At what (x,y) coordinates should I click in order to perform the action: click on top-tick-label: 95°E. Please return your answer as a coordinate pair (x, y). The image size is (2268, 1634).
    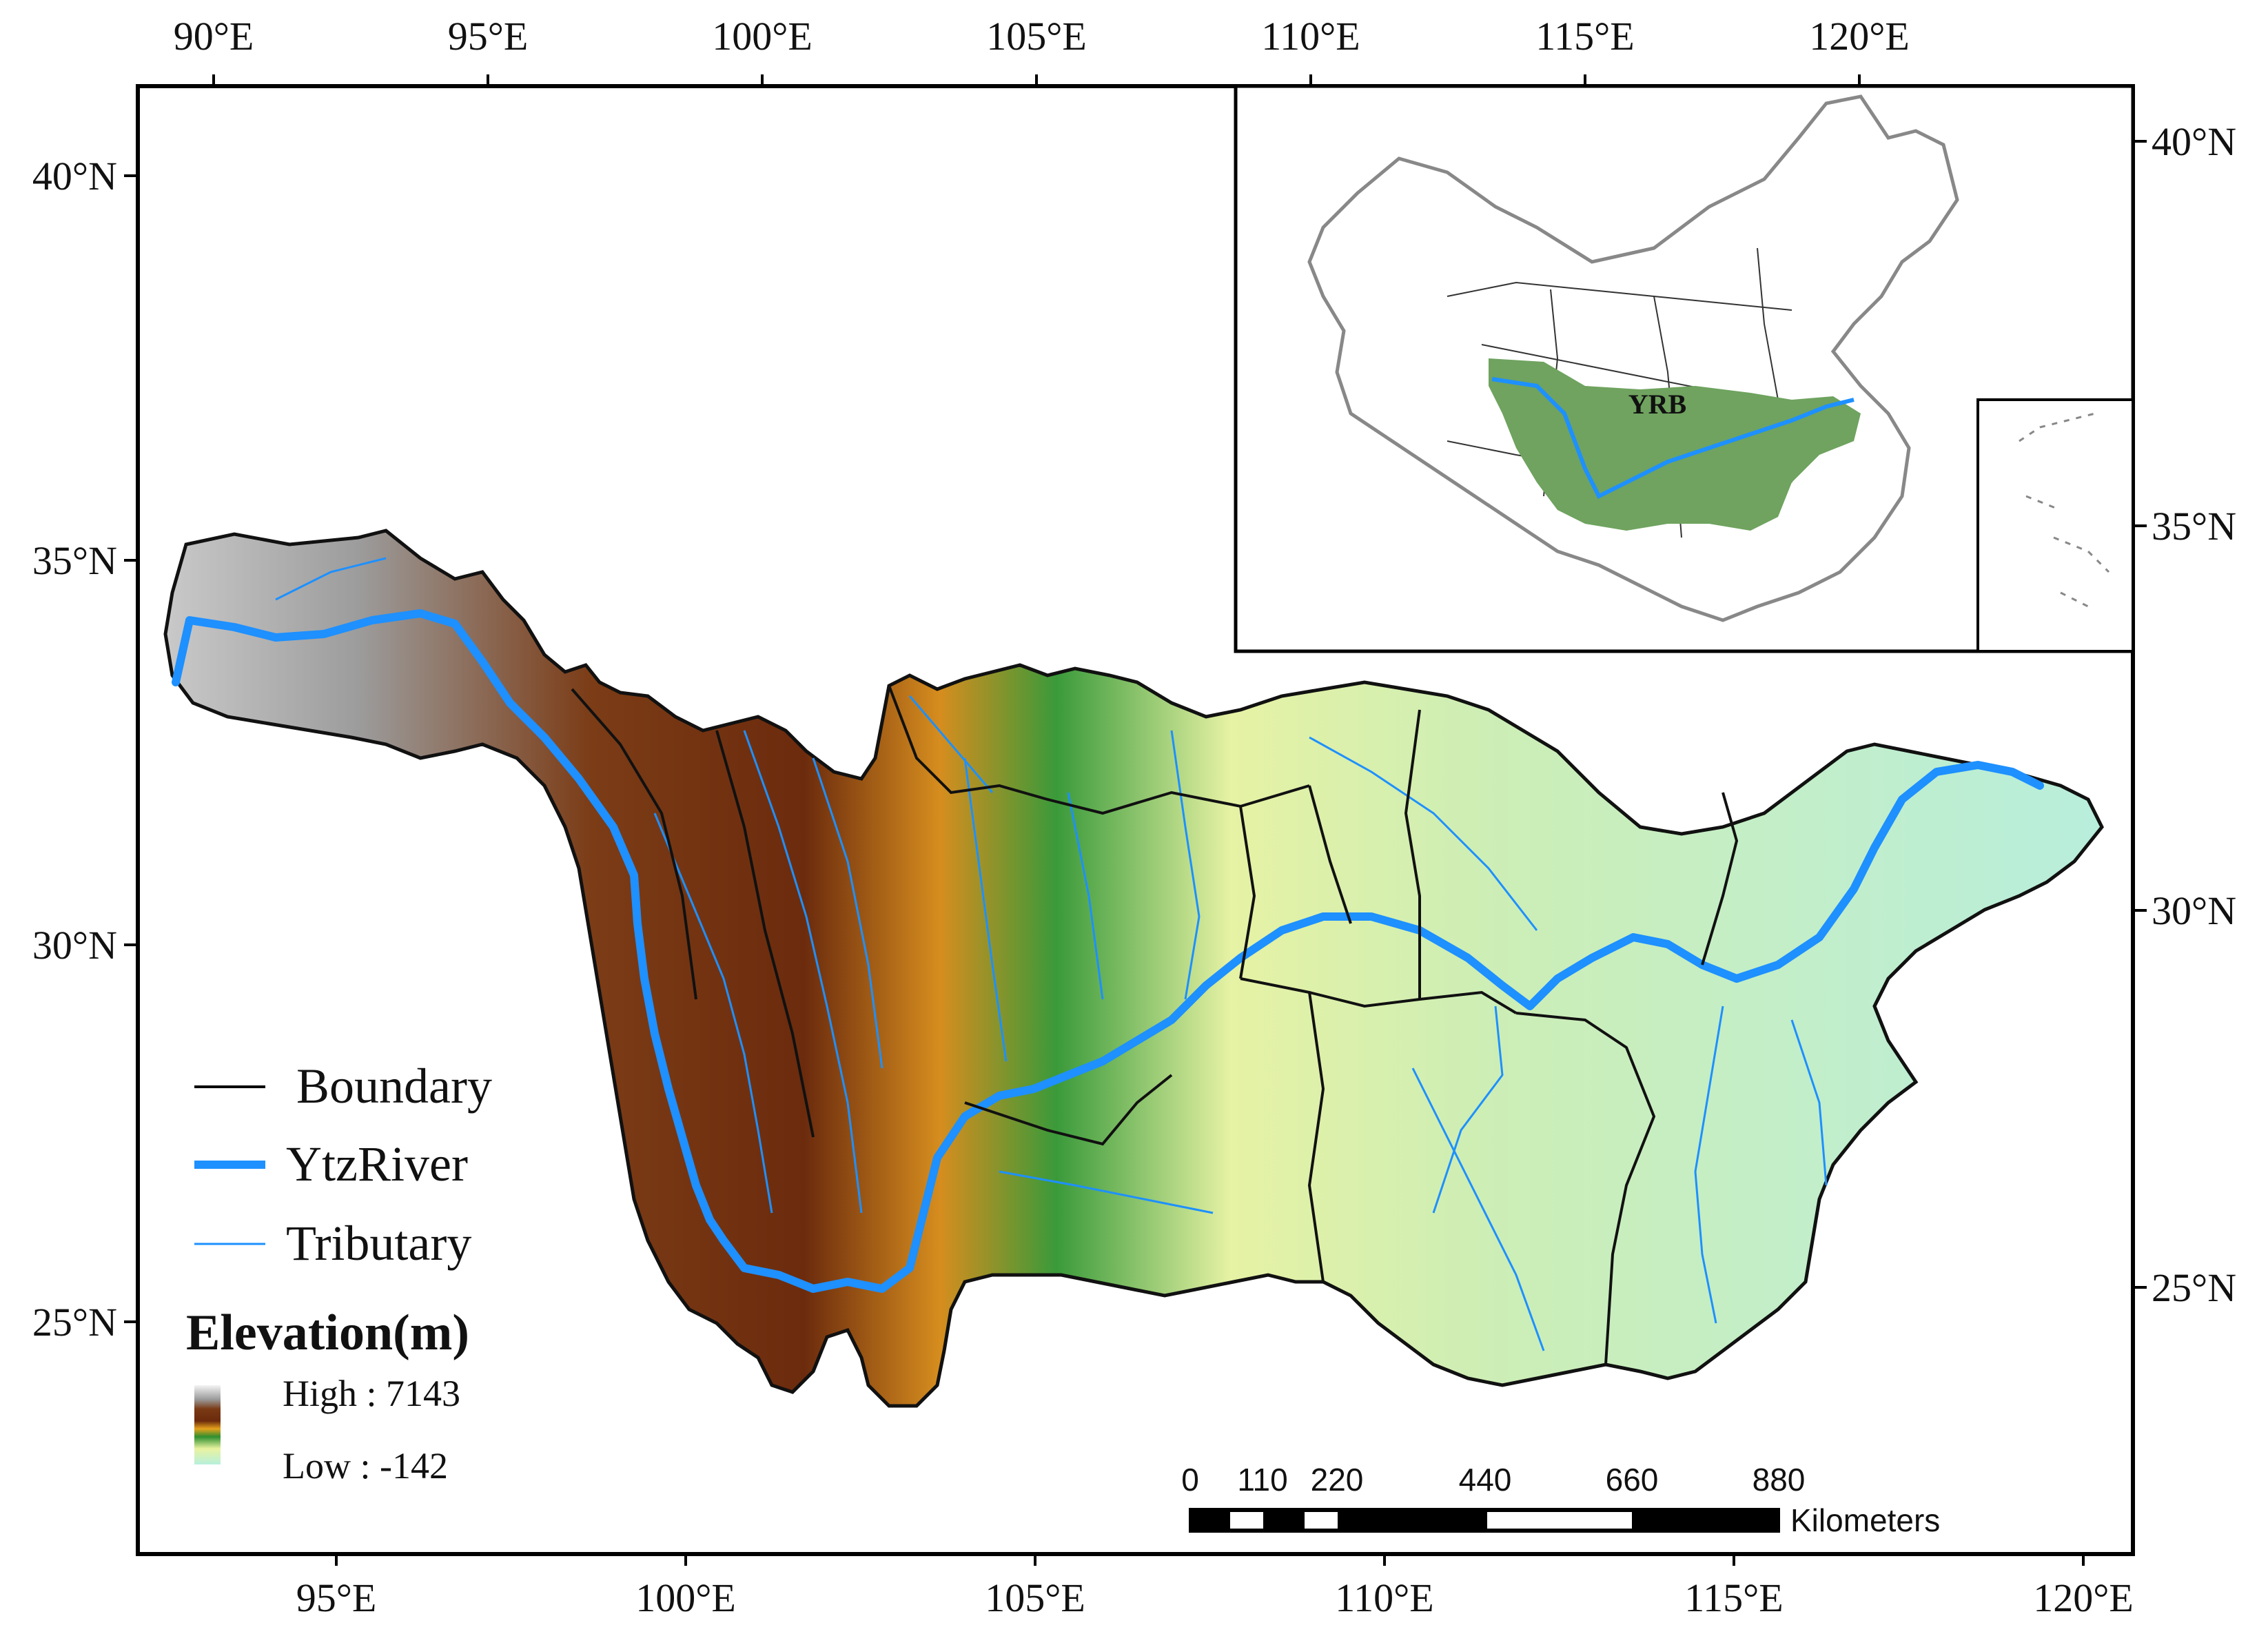
    Looking at the image, I should click on (488, 36).